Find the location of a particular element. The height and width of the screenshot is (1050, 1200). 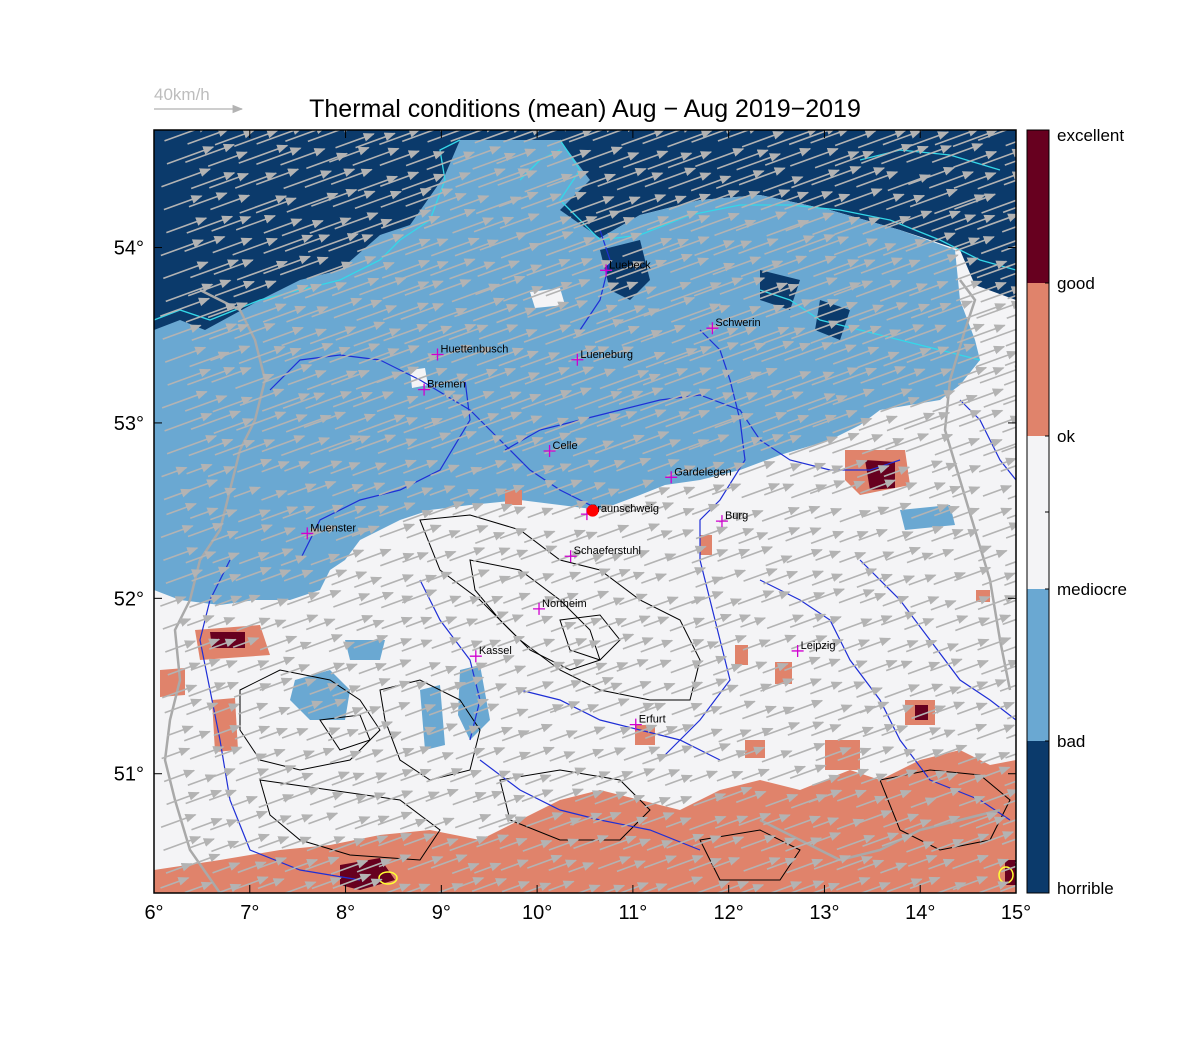

lat-tick-label: 51° is located at coordinates (129, 775).